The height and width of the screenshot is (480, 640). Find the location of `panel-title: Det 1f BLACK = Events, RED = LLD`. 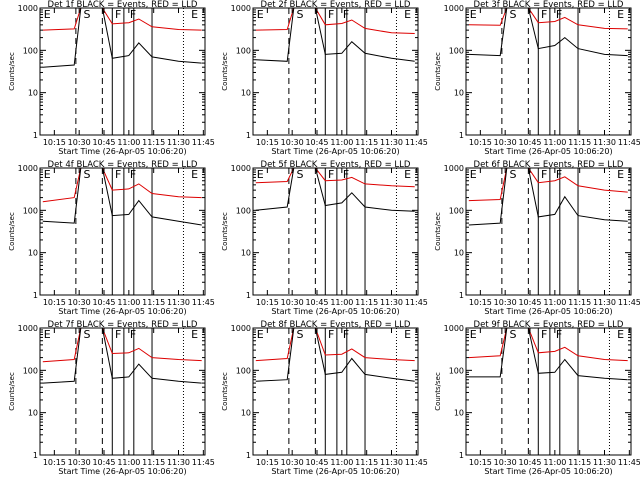

panel-title: Det 1f BLACK = Events, RED = LLD is located at coordinates (123, 5).